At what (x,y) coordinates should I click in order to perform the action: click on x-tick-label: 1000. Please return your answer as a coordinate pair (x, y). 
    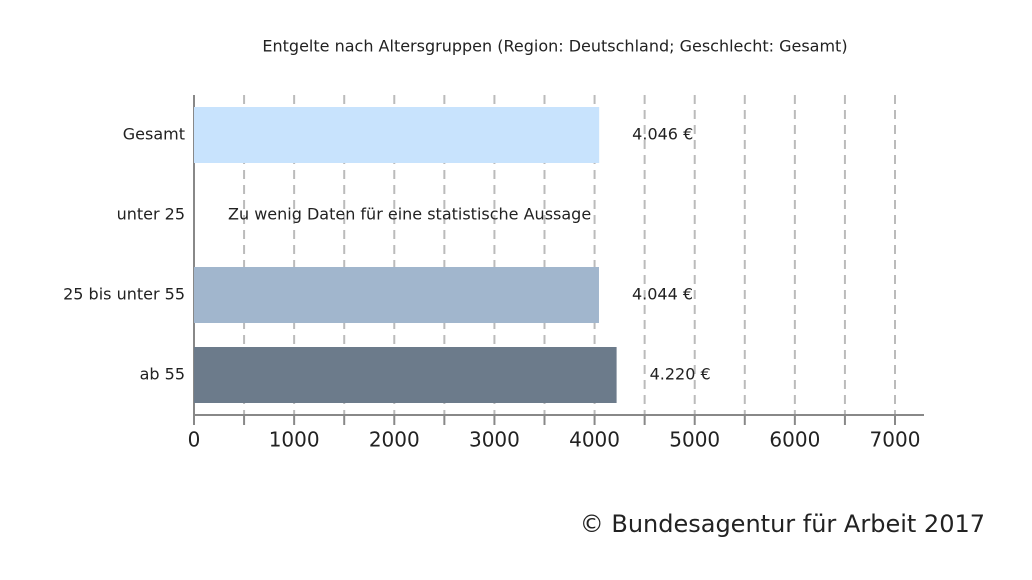
    Looking at the image, I should click on (294, 440).